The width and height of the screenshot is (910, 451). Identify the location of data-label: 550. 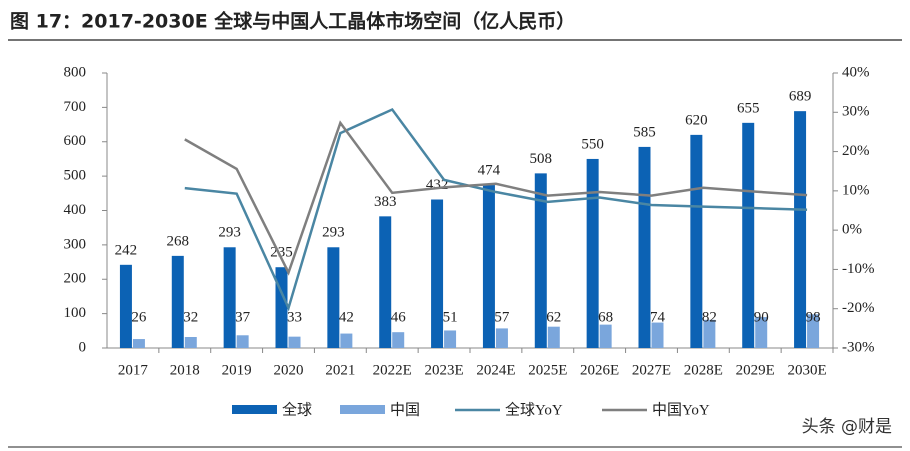
(592, 144).